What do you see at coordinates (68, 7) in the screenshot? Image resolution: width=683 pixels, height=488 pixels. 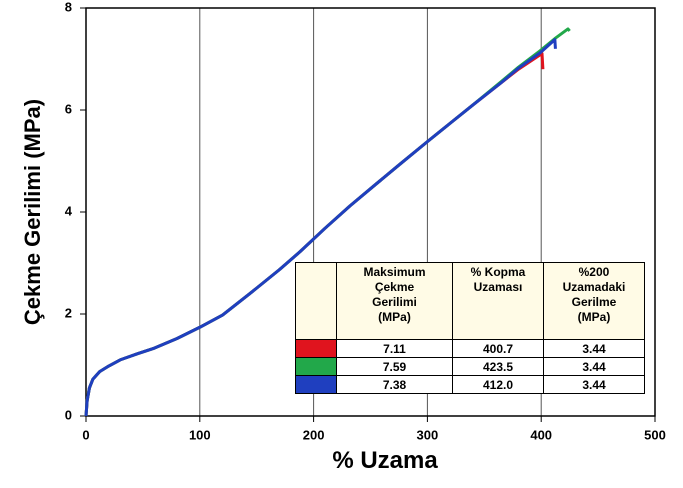 I see `y-tick-label: 8` at bounding box center [68, 7].